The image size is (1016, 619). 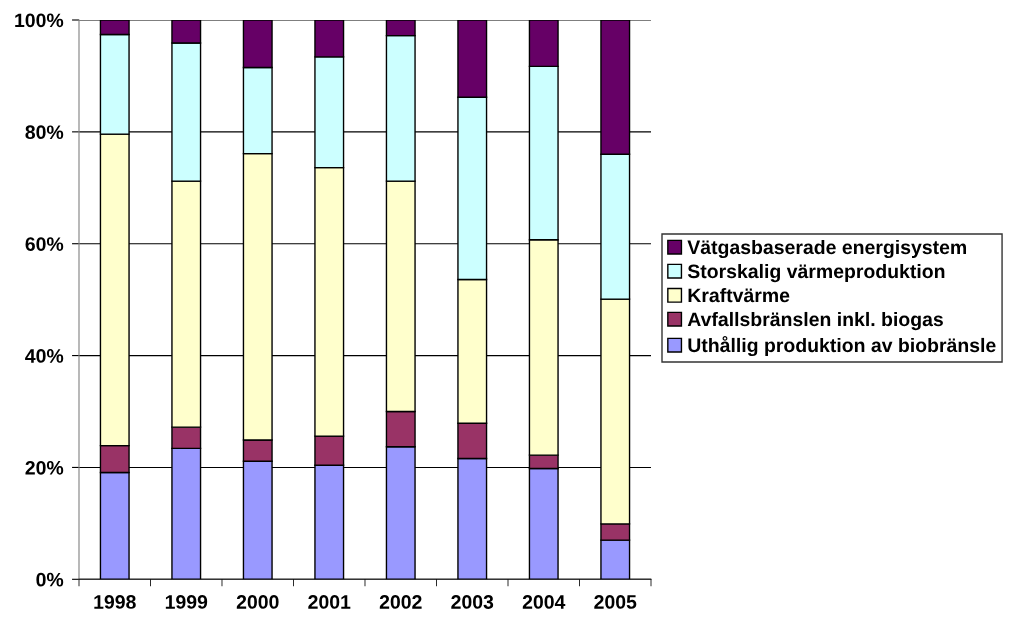 What do you see at coordinates (739, 295) in the screenshot?
I see `legend-label: Kraftvärme` at bounding box center [739, 295].